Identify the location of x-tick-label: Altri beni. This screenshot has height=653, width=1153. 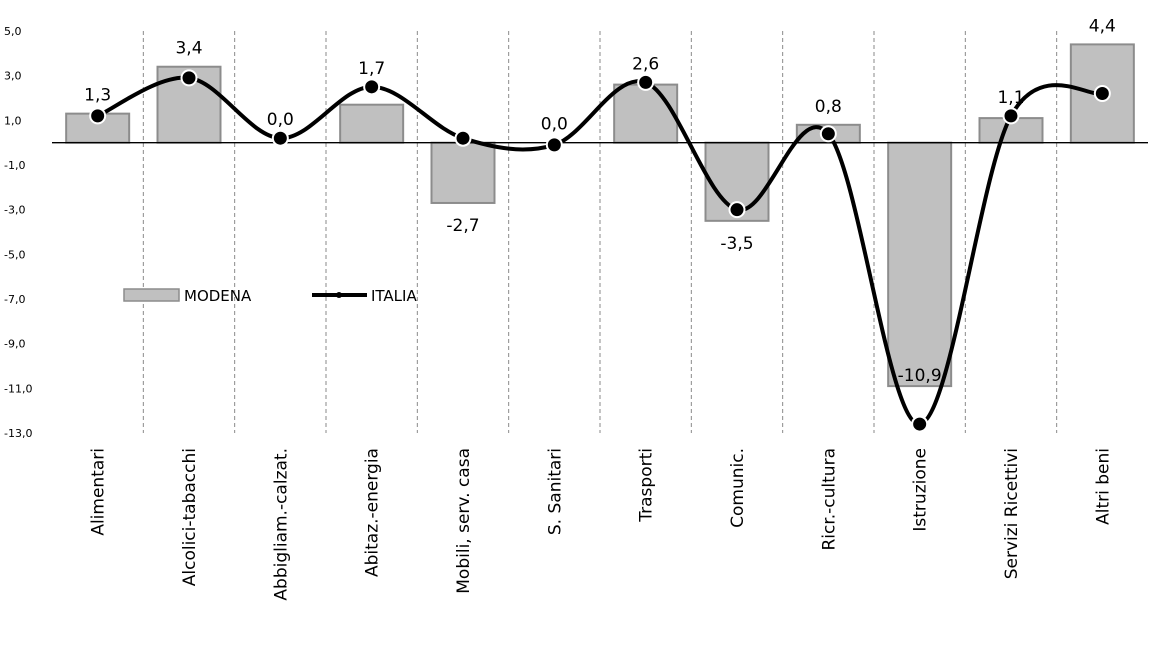
(1103, 486).